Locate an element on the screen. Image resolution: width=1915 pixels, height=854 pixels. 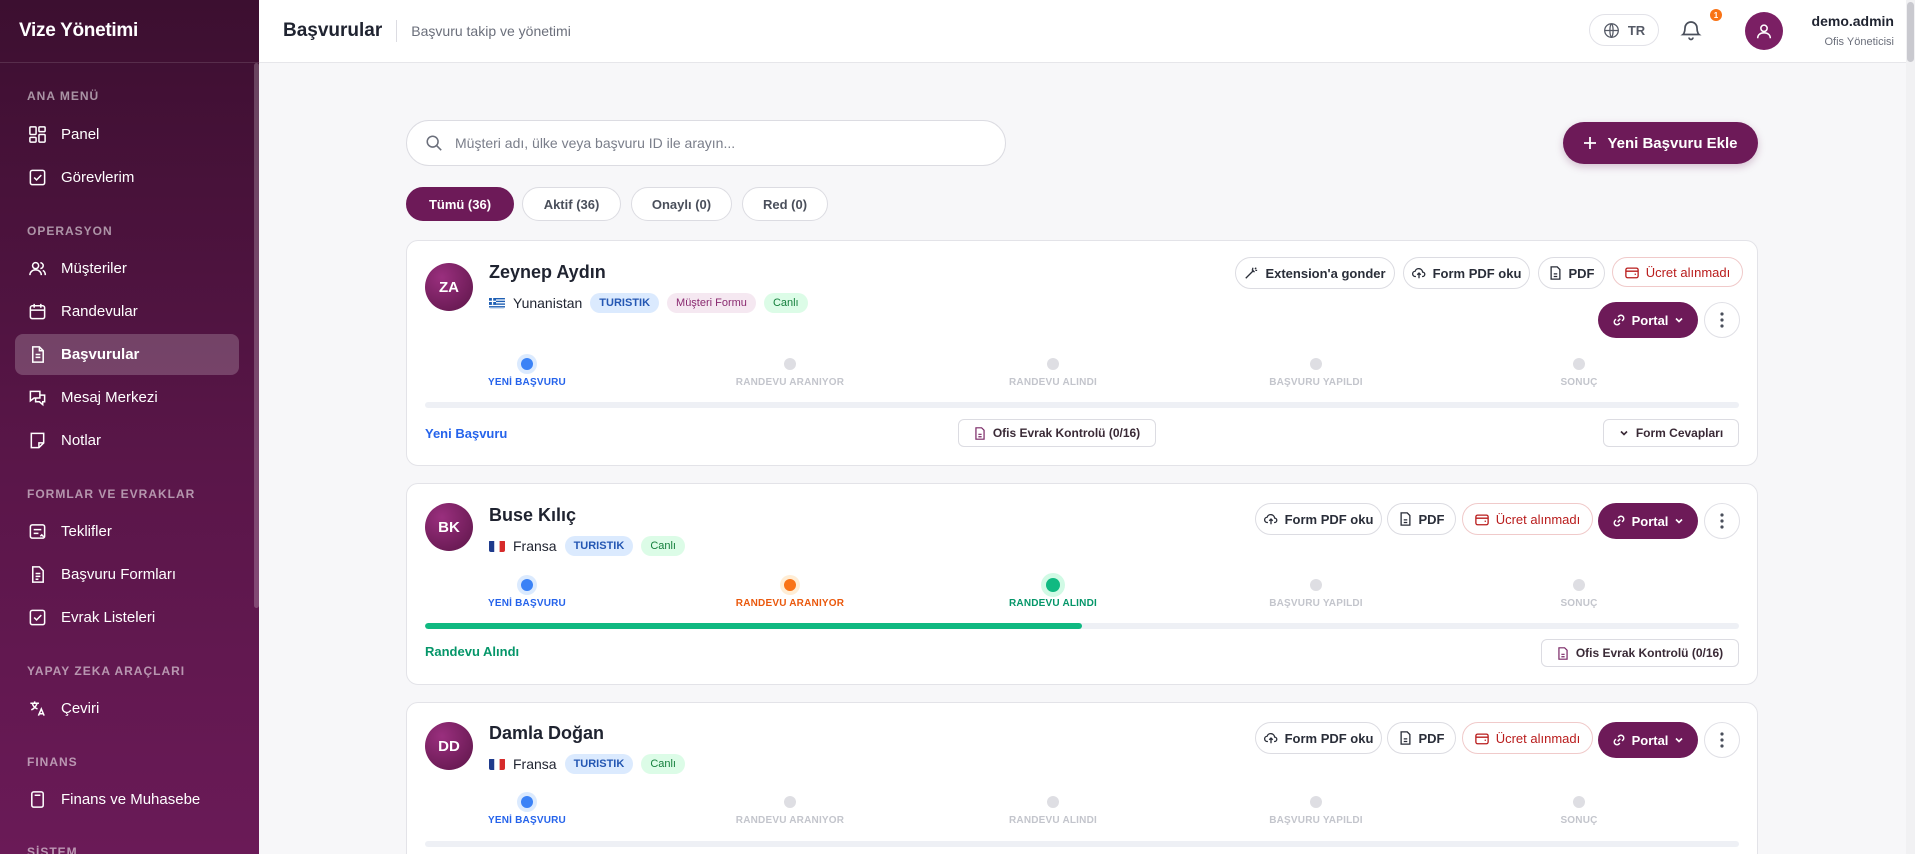
dashboard-icon is located at coordinates (37, 134).